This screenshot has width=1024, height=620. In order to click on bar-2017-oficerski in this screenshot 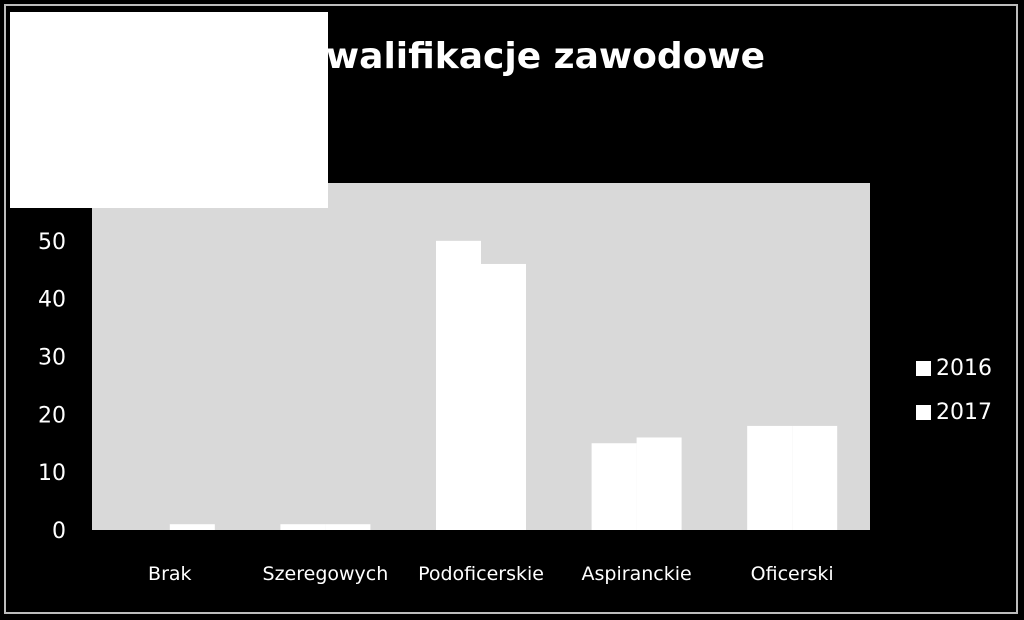, I will do `click(815, 477)`.